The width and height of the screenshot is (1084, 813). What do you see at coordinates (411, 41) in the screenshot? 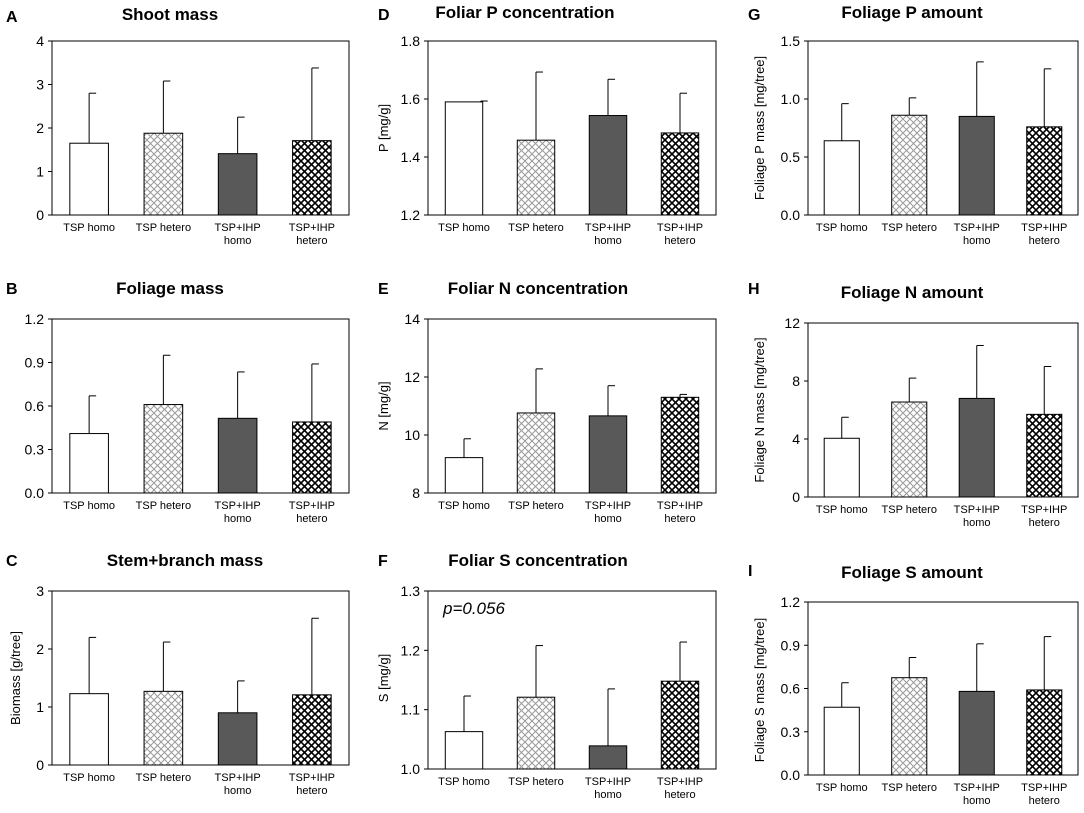
I see `y-tick-label: 1.8` at bounding box center [411, 41].